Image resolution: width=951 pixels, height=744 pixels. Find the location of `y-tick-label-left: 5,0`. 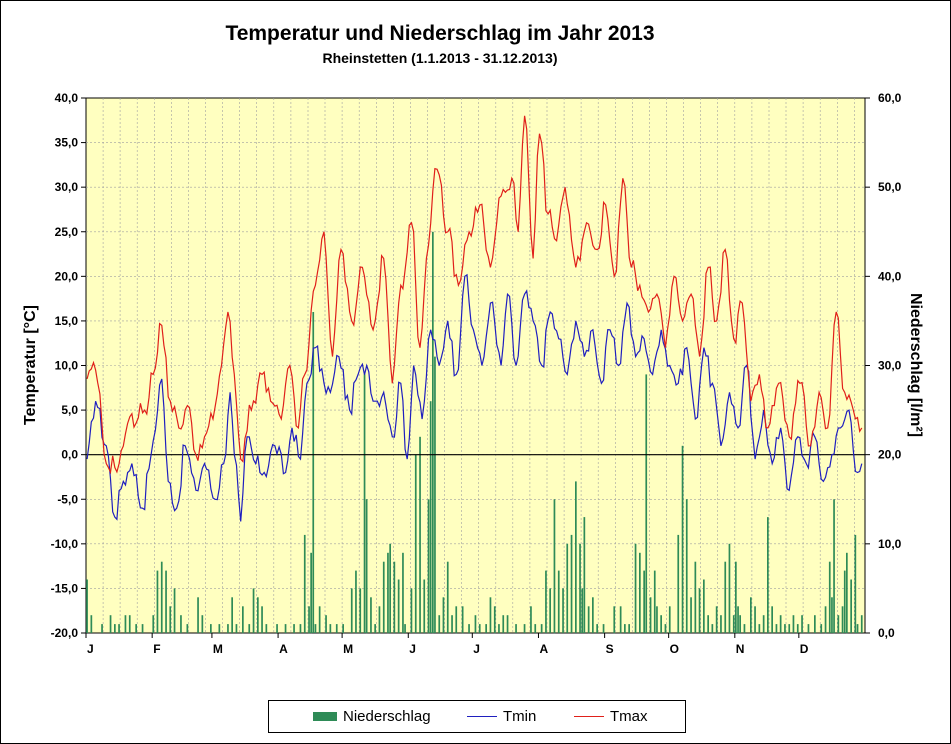

y-tick-label-left: 5,0 is located at coordinates (69, 410).